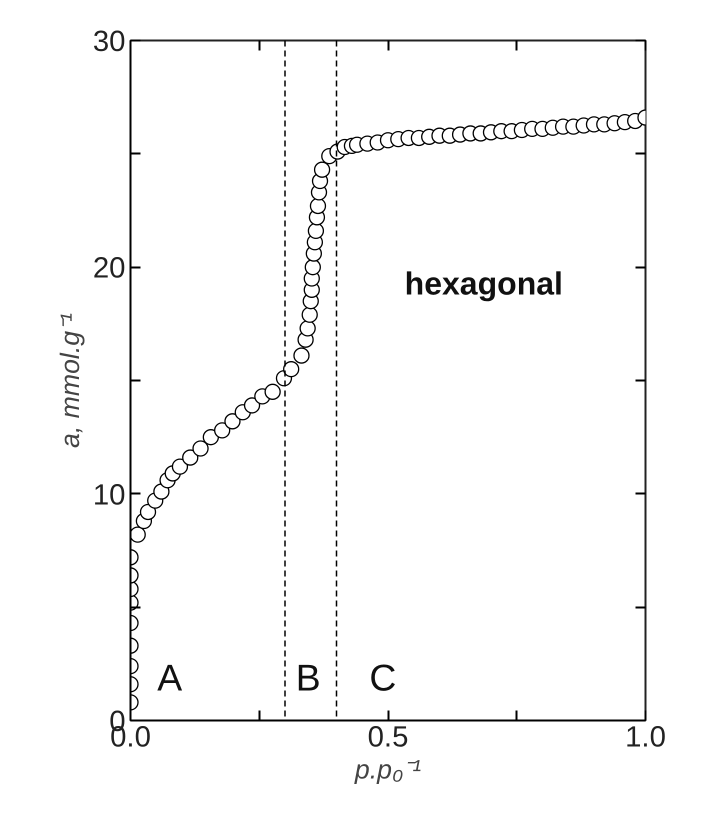 The width and height of the screenshot is (709, 838). I want to click on annotation: hexagonal, so click(483, 283).